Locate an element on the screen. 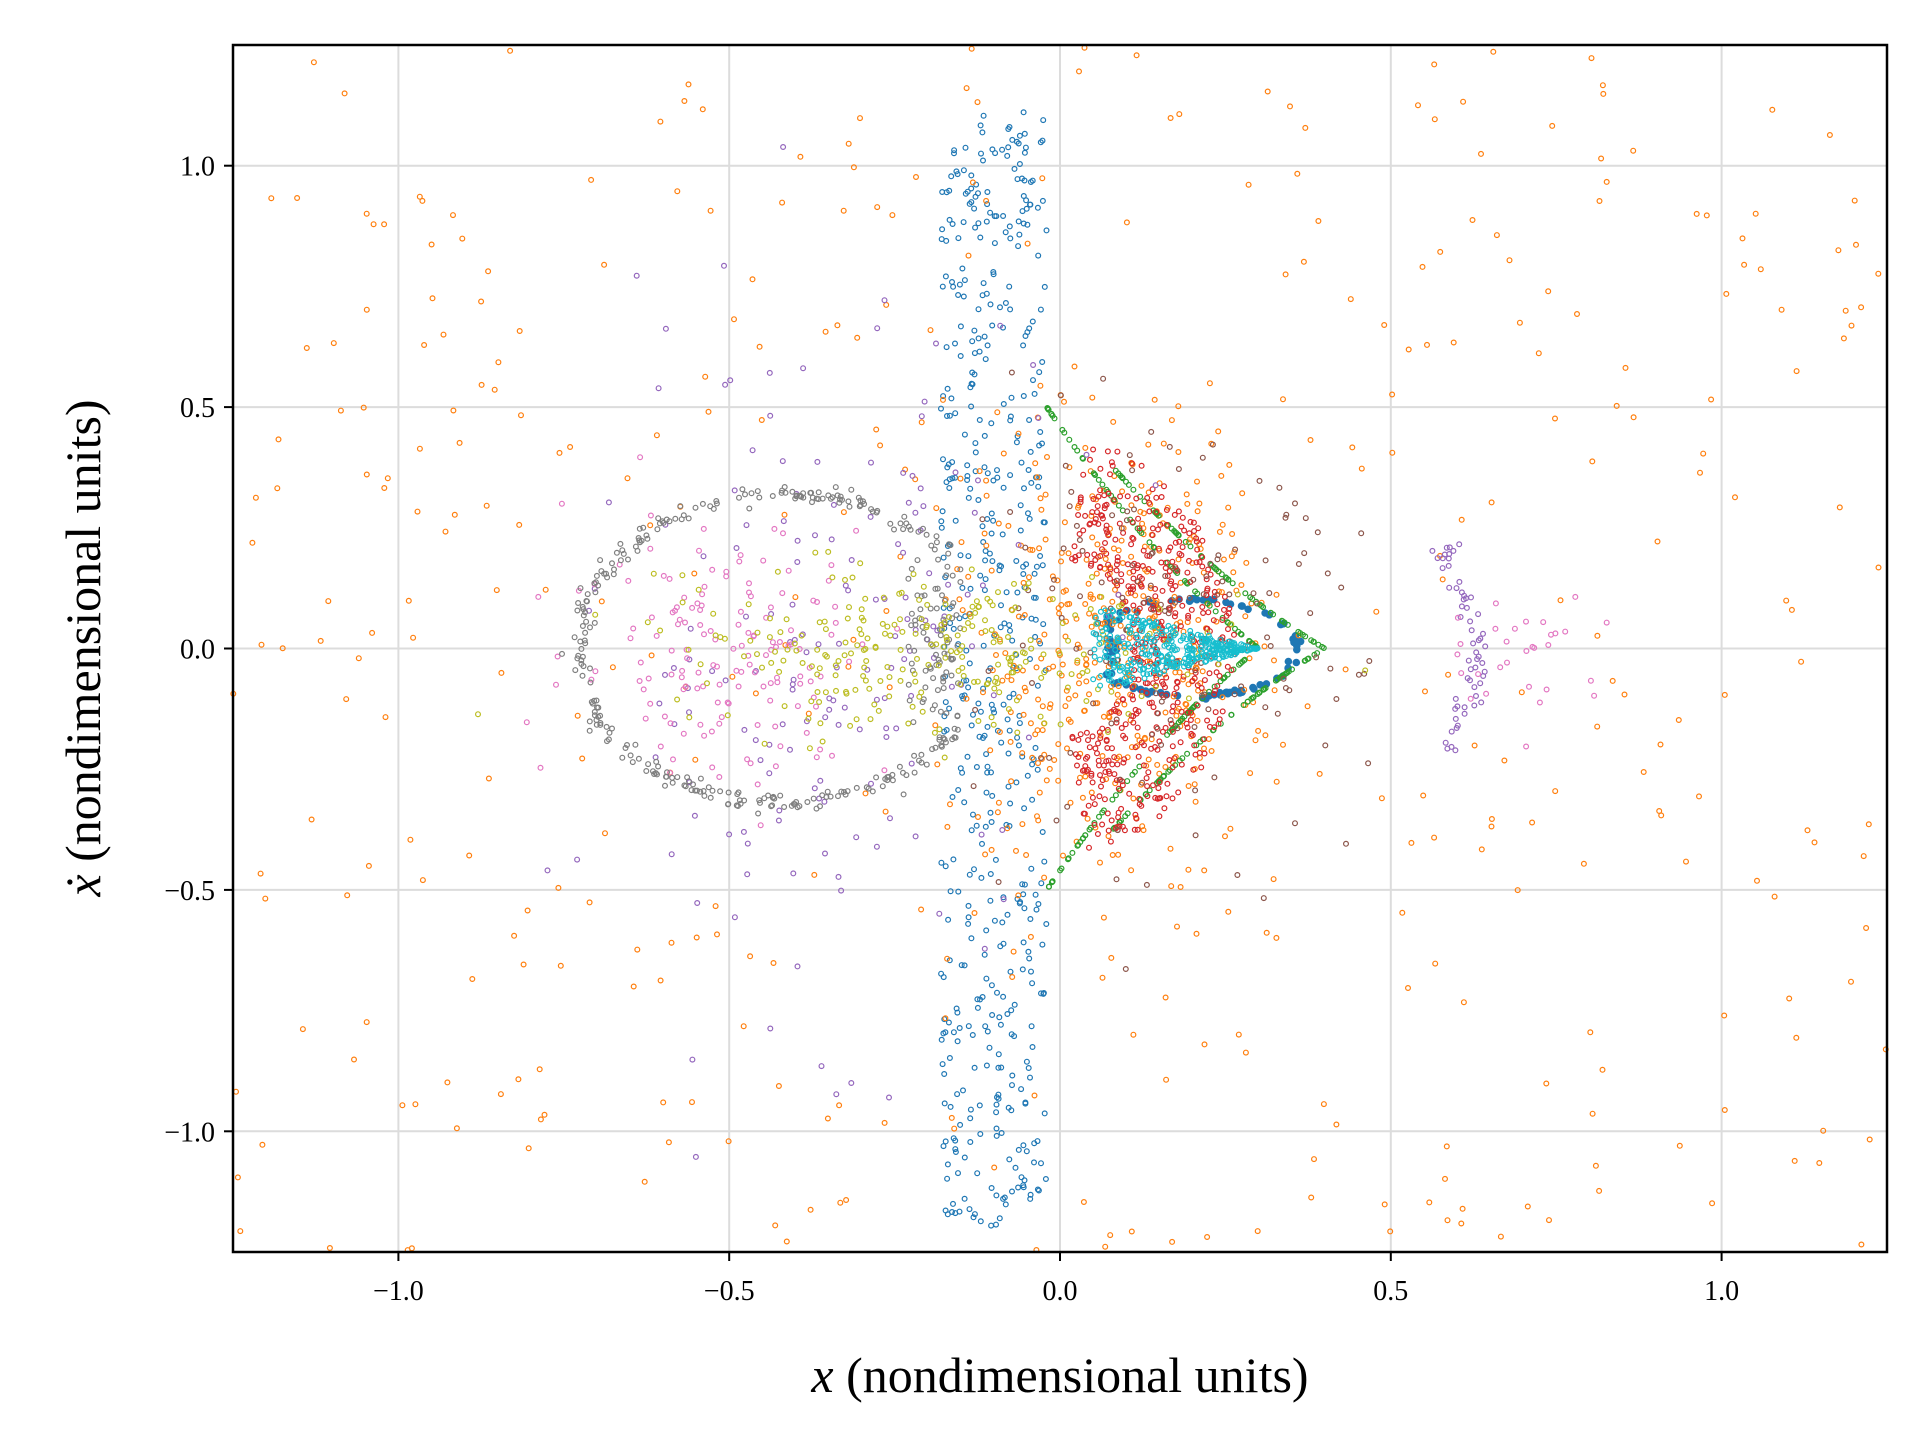  y-tick-label: −1.0 is located at coordinates (189, 1132).